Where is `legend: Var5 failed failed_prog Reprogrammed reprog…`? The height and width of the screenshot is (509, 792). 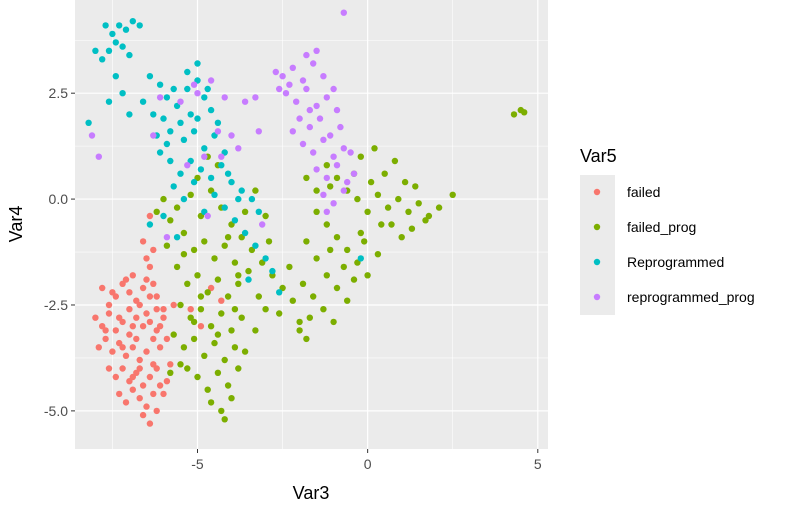
legend: Var5 failed failed_prog Reprogrammed reprog… is located at coordinates (667, 230).